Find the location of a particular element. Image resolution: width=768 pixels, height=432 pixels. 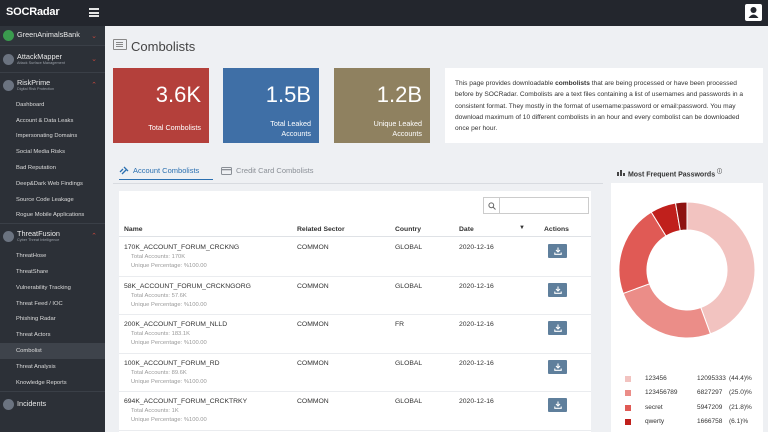

legend-item: 123456789 6827297 (25.0)% is located at coordinates (691, 394).